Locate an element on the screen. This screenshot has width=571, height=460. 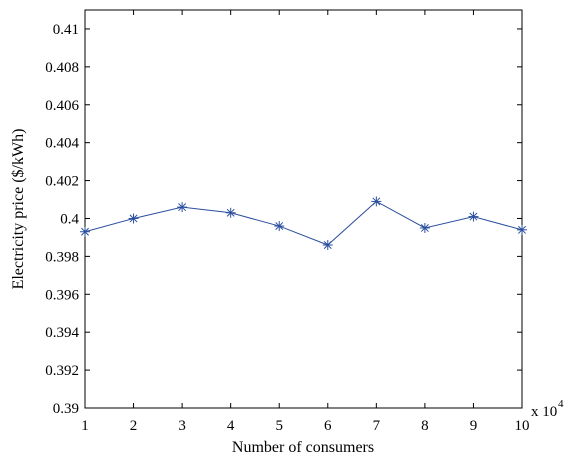
y-tick-label: 0.39 is located at coordinates (66, 409).